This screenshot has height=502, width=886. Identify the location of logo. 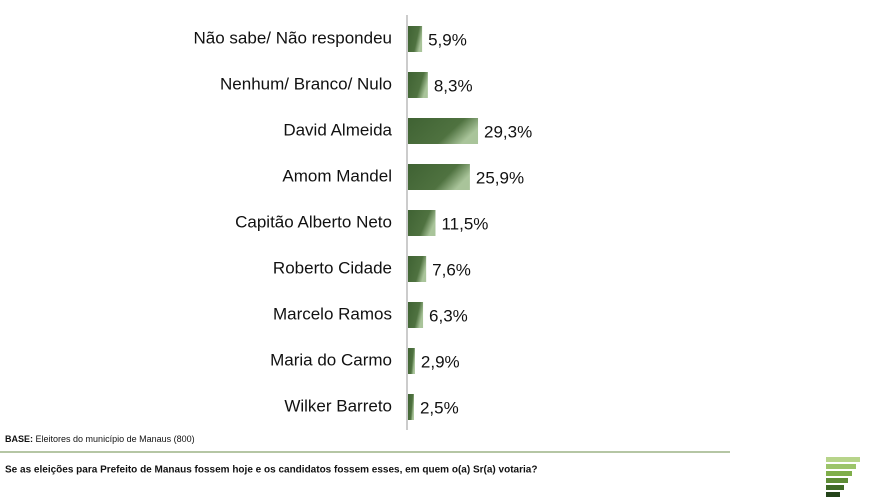
(843, 477).